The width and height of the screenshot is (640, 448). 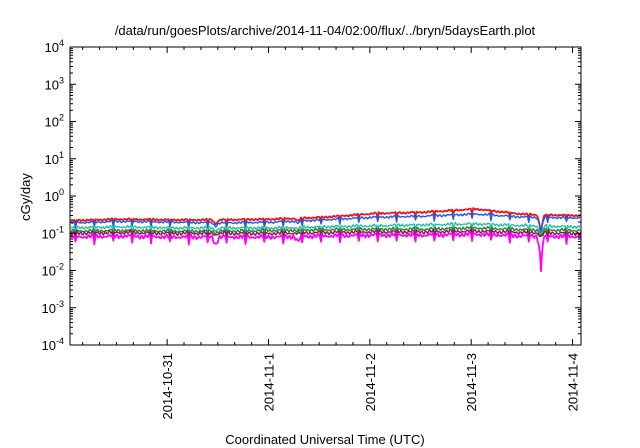 I want to click on y-tick-label: 10², so click(x=54, y=121).